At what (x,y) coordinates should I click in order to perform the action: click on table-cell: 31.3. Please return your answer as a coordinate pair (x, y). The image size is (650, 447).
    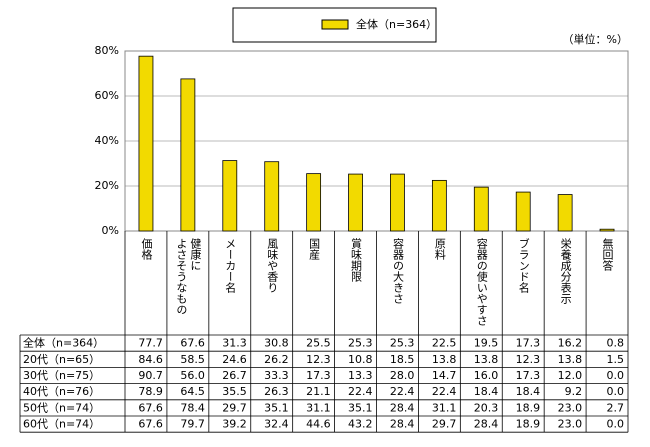
    Looking at the image, I should click on (234, 343).